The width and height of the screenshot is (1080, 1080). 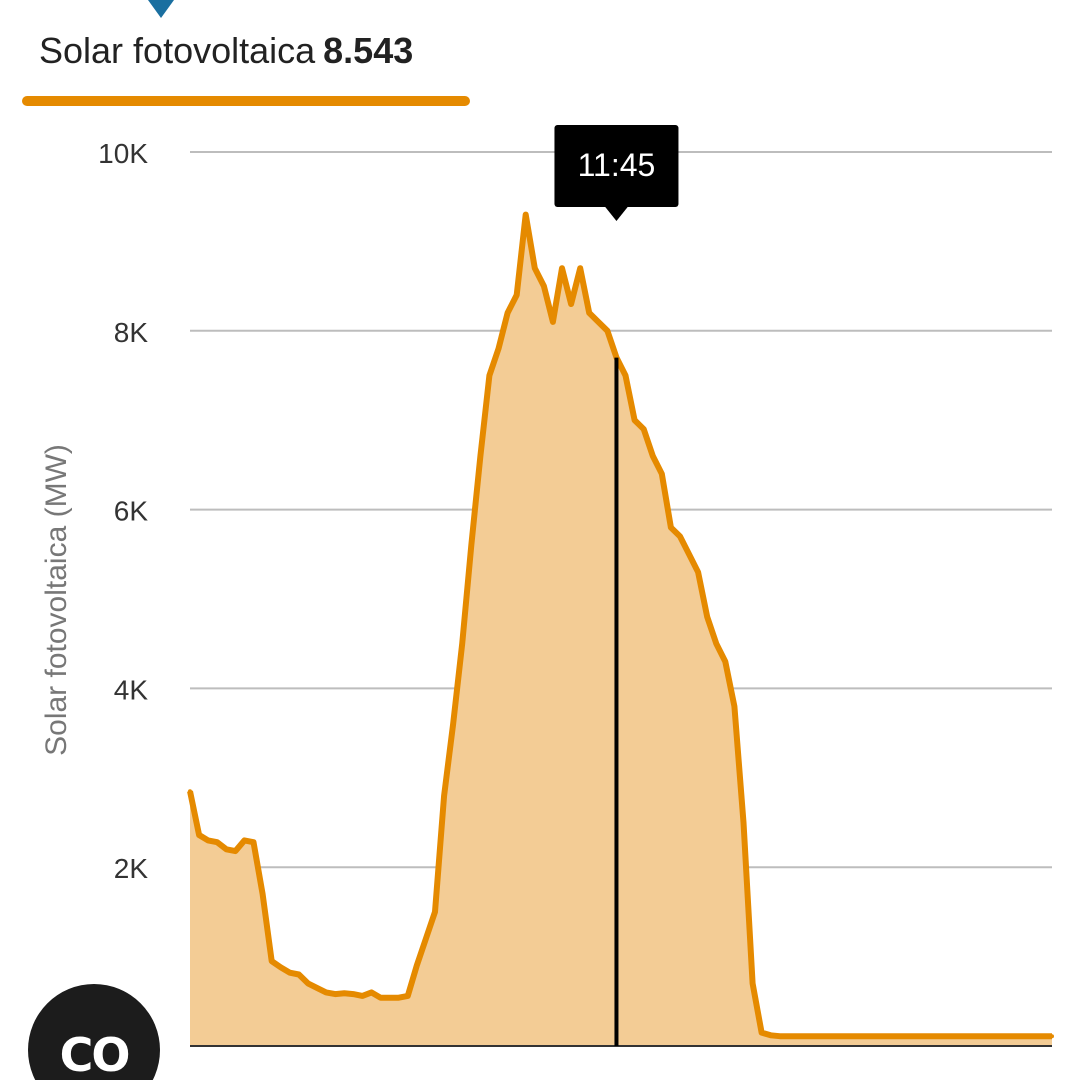 I want to click on y-axis-label: Solar fotovoltaica (MW), so click(x=56, y=600).